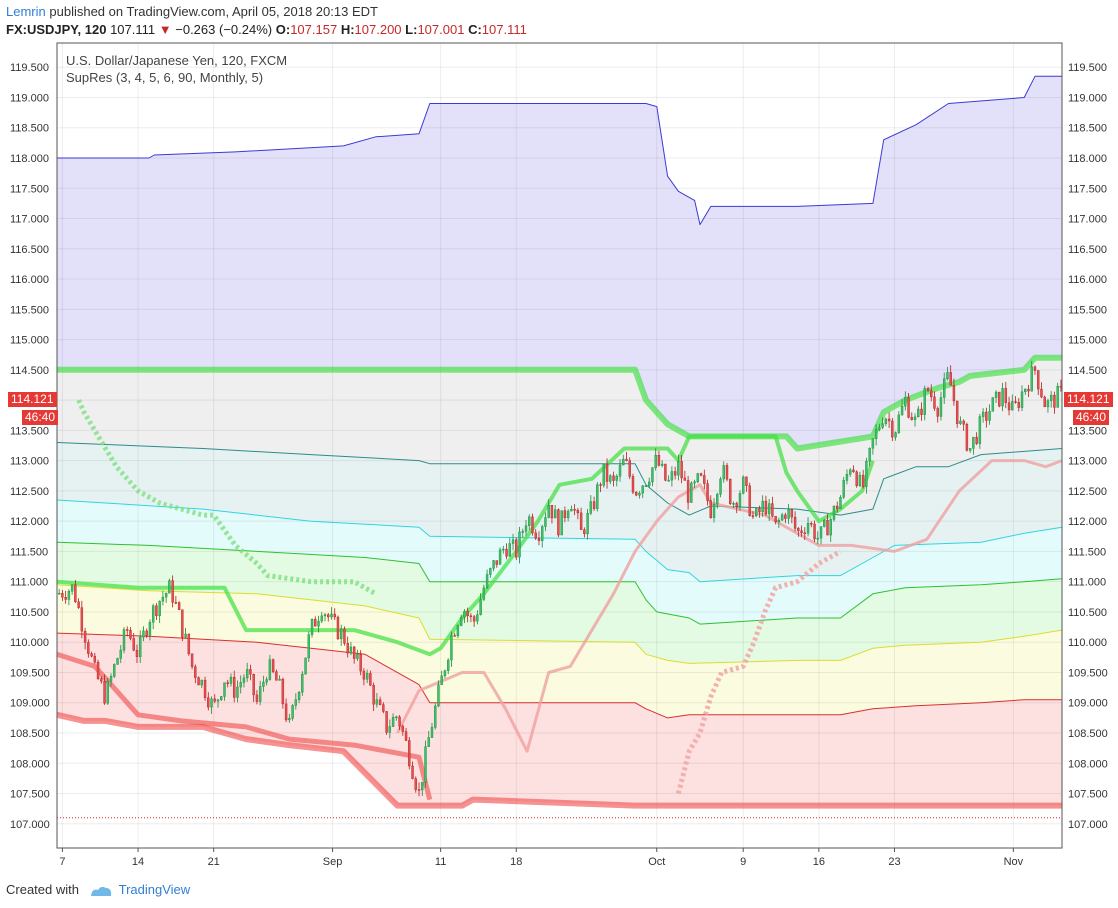  I want to click on symbol: FX:USDJPY, 120, so click(56, 29).